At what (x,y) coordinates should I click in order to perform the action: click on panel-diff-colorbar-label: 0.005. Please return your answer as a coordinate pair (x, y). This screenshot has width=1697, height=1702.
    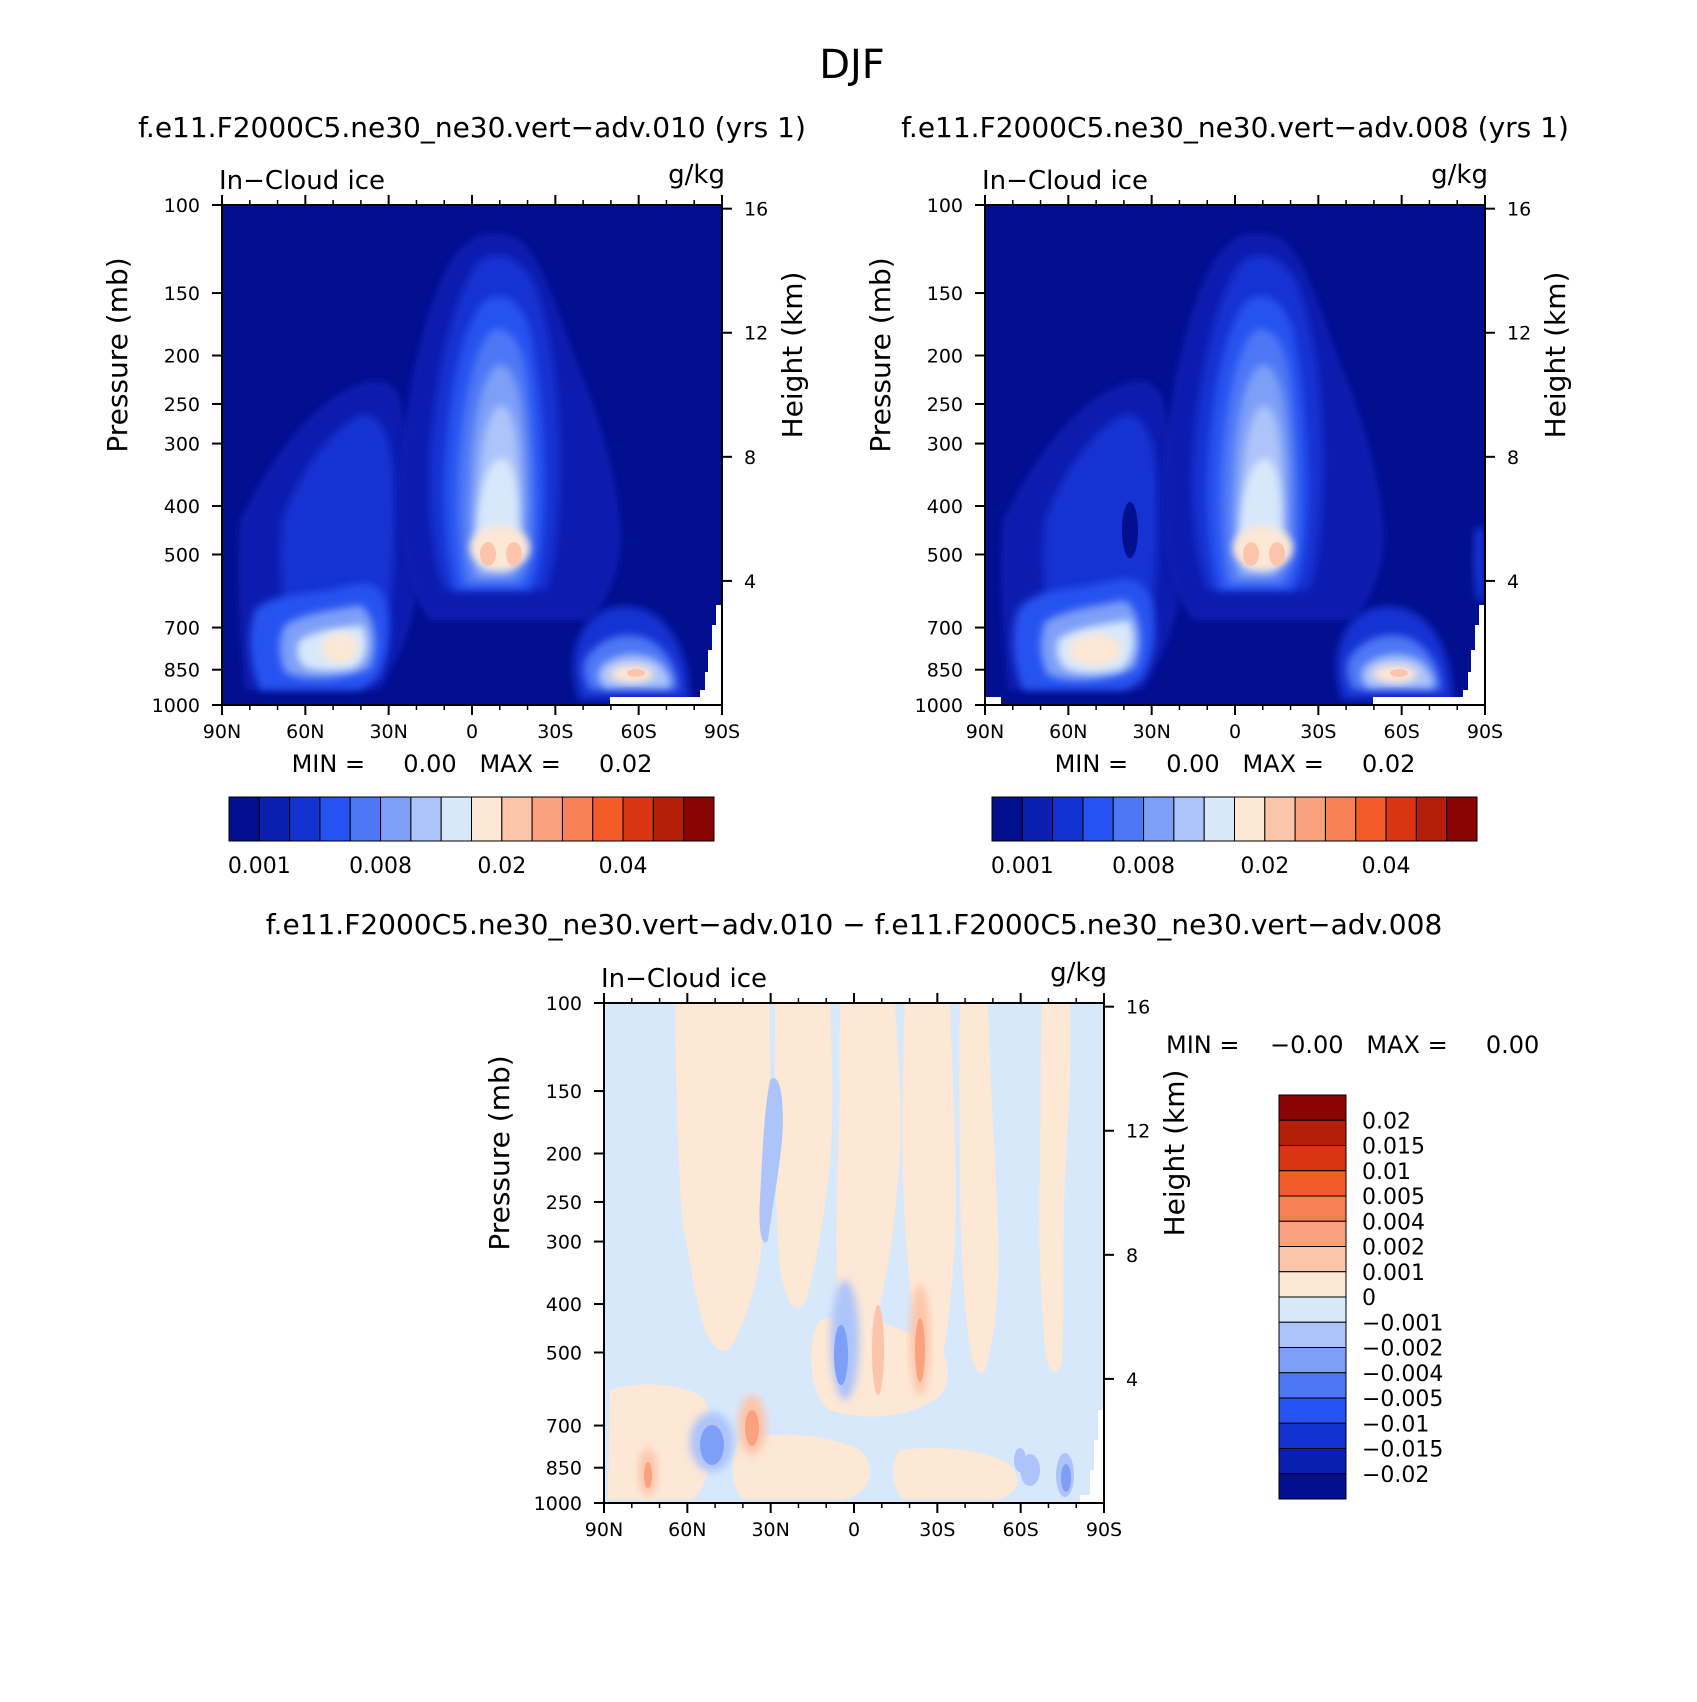
    Looking at the image, I should click on (1393, 1197).